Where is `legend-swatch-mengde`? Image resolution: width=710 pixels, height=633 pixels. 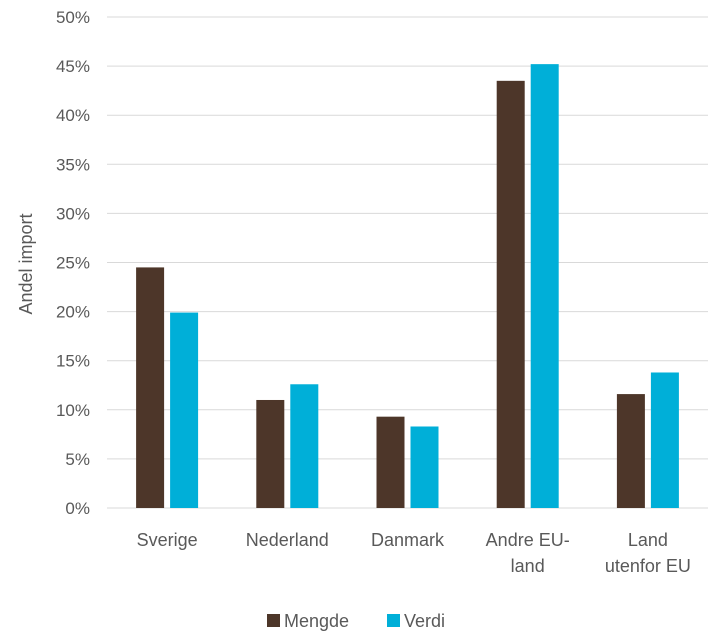 legend-swatch-mengde is located at coordinates (273, 620).